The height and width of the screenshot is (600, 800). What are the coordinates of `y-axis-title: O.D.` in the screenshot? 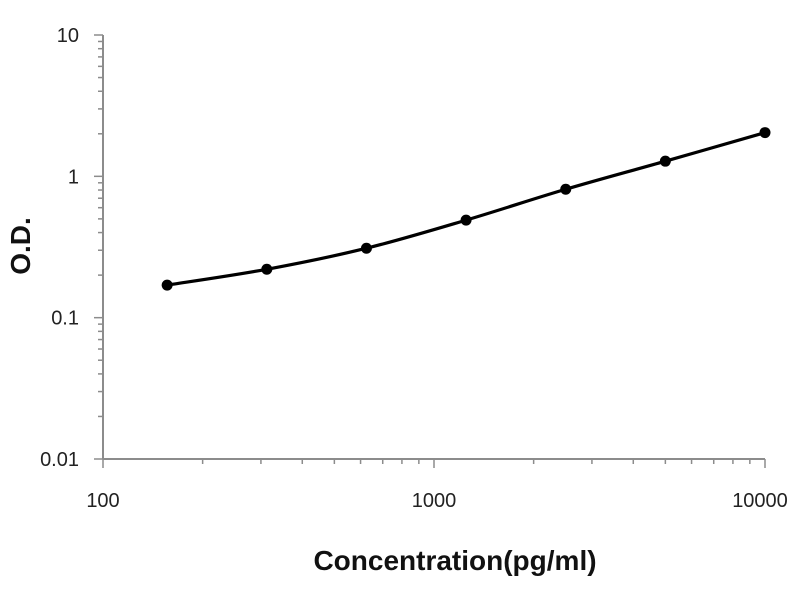 It's located at (20, 246).